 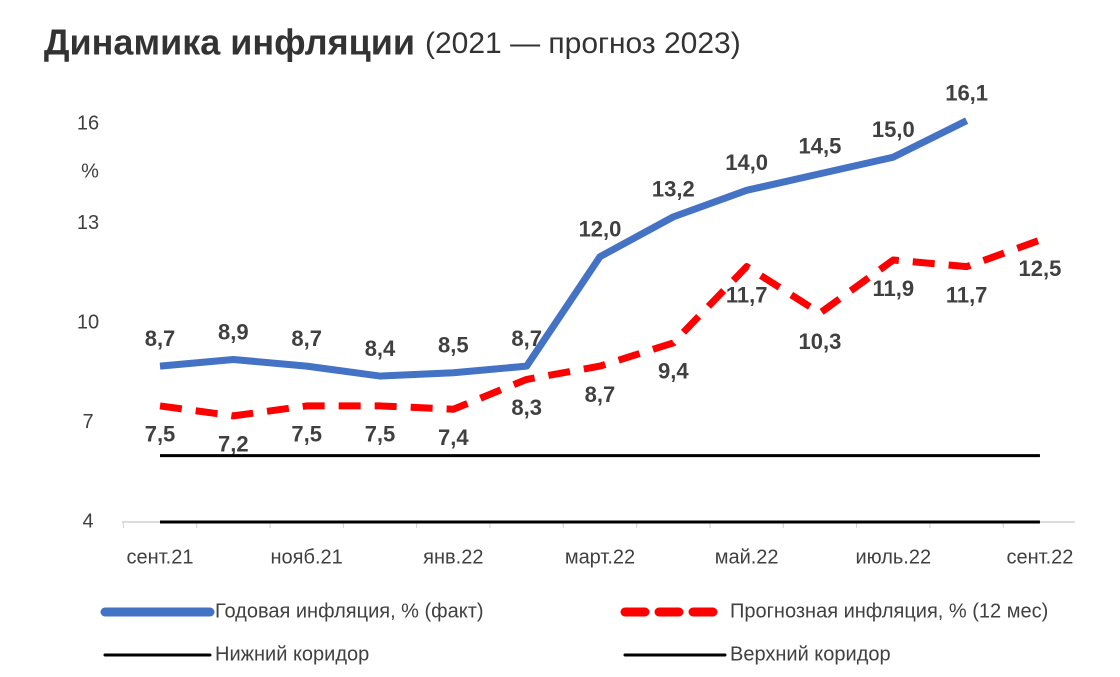 I want to click on x-tick-label: нояб.21, so click(x=307, y=557).